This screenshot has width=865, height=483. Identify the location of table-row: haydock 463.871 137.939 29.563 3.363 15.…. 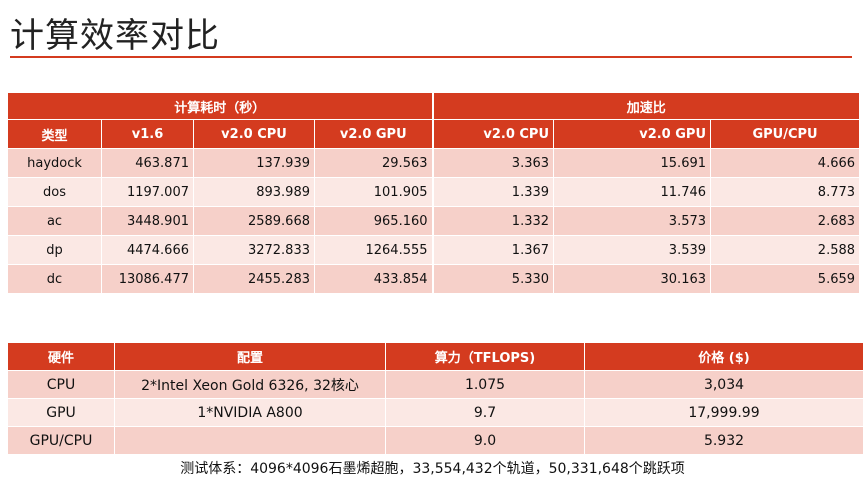
(434, 163).